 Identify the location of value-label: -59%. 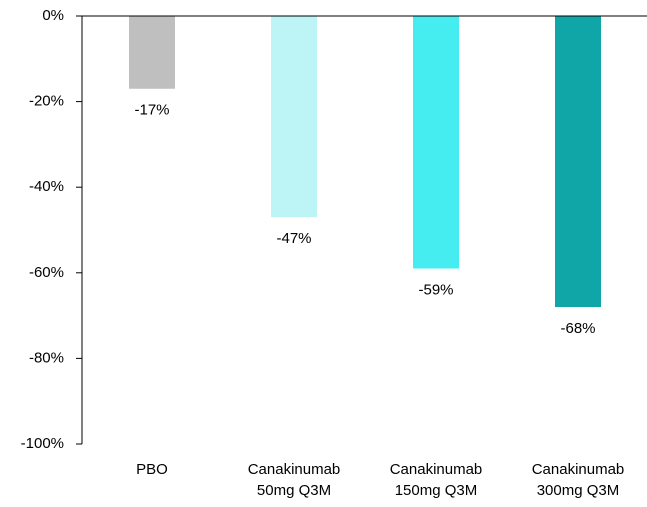
(435, 289).